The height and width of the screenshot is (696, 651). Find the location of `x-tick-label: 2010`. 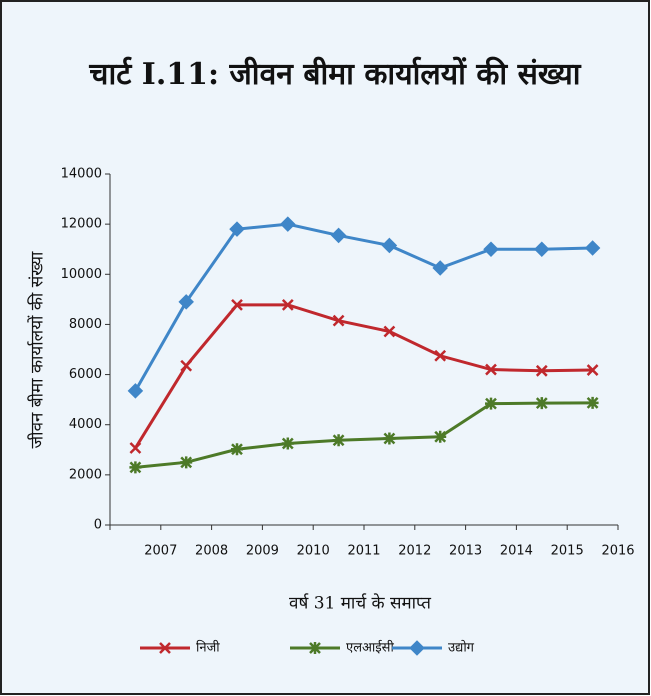

x-tick-label: 2010 is located at coordinates (313, 551).